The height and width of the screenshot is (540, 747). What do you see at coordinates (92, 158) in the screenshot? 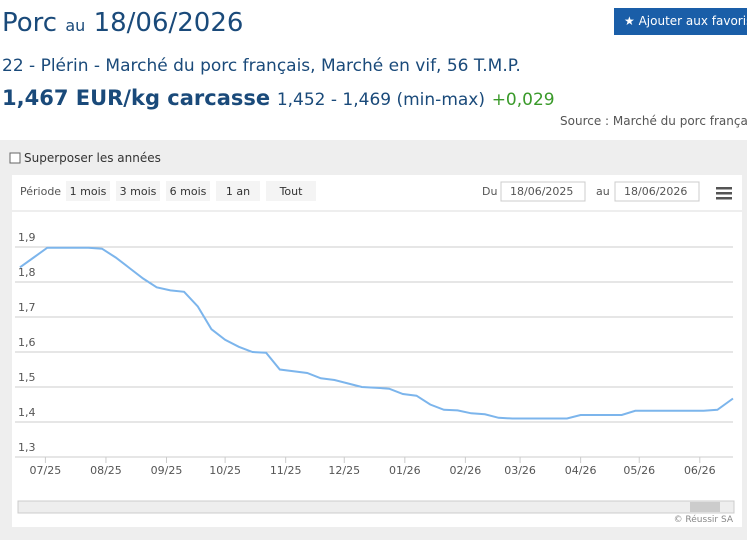
I see `overlay-label: Superposer les années` at bounding box center [92, 158].